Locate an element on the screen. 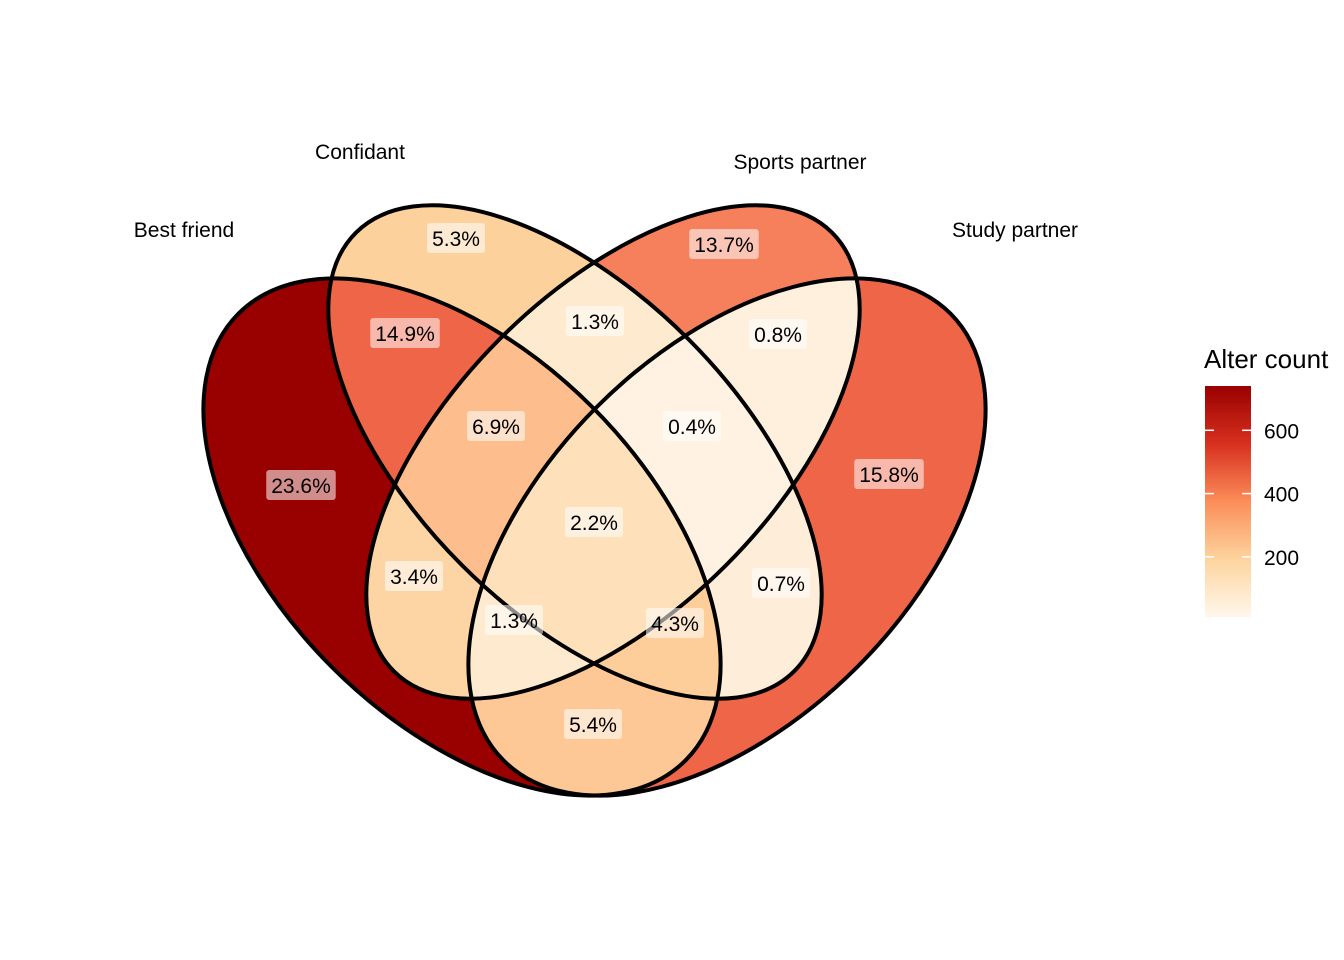  legend-tick-label: 600 is located at coordinates (1281, 431).